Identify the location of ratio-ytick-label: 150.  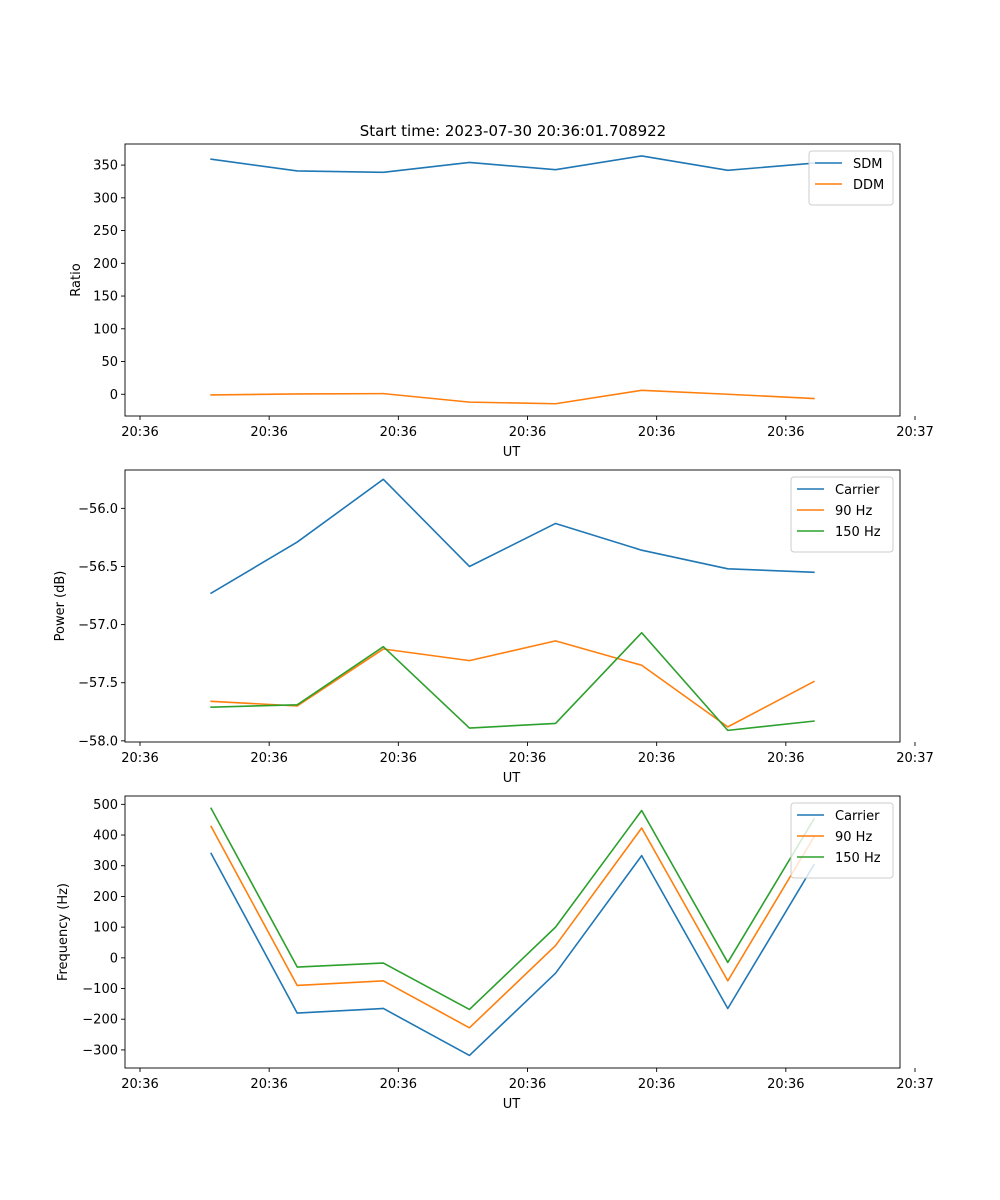
(105, 297).